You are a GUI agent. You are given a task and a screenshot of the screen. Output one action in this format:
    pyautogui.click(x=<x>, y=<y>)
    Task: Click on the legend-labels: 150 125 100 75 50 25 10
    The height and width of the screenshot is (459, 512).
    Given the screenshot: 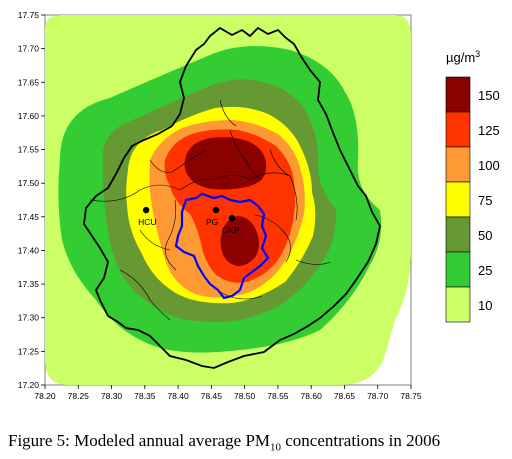 What is the action you would take?
    pyautogui.click(x=489, y=200)
    